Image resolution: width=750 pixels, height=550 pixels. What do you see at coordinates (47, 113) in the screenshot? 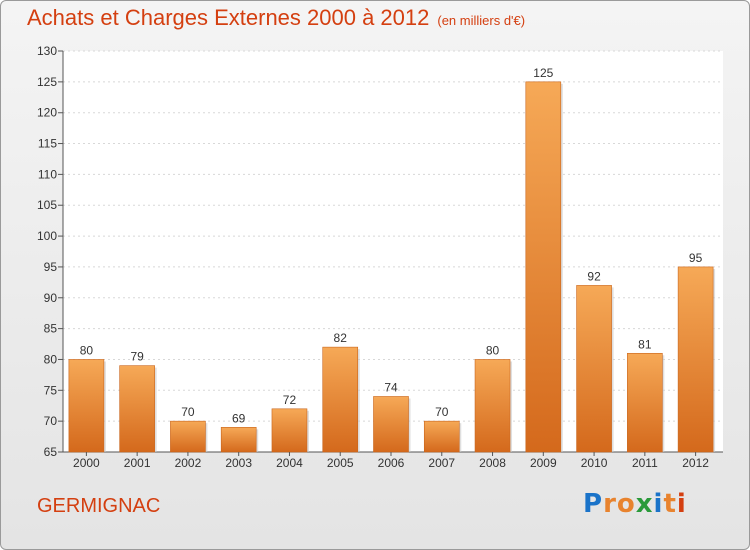
I see `y-tick-label: 120` at bounding box center [47, 113].